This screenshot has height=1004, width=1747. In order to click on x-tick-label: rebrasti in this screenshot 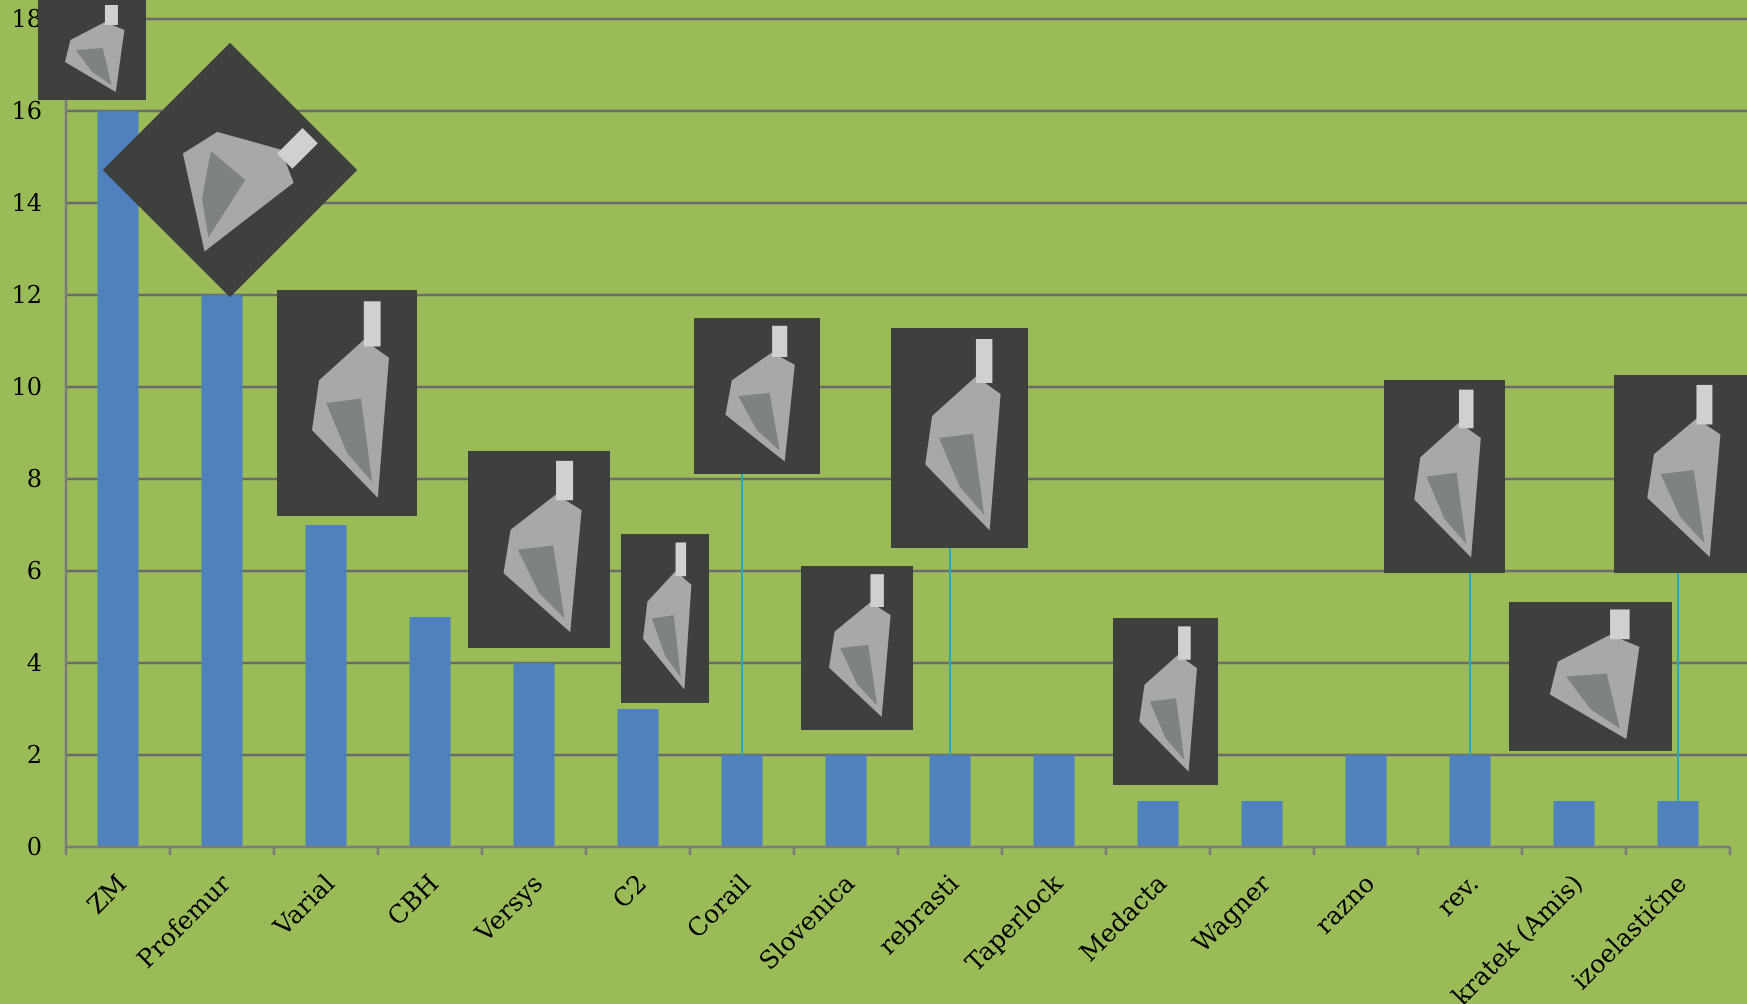, I will do `click(919, 915)`.